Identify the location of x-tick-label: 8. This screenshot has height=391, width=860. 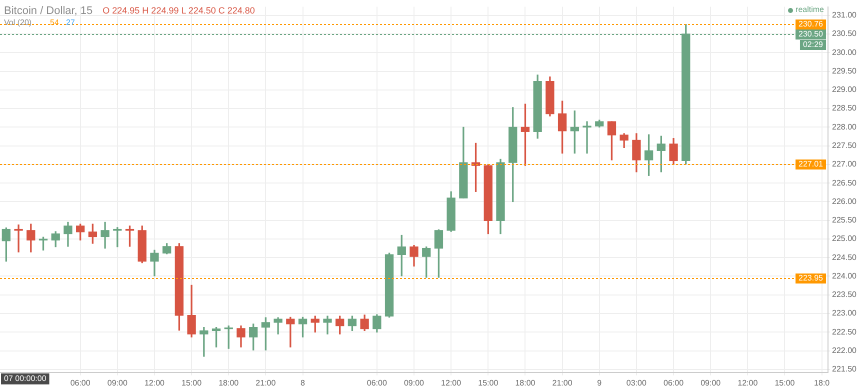
(303, 383).